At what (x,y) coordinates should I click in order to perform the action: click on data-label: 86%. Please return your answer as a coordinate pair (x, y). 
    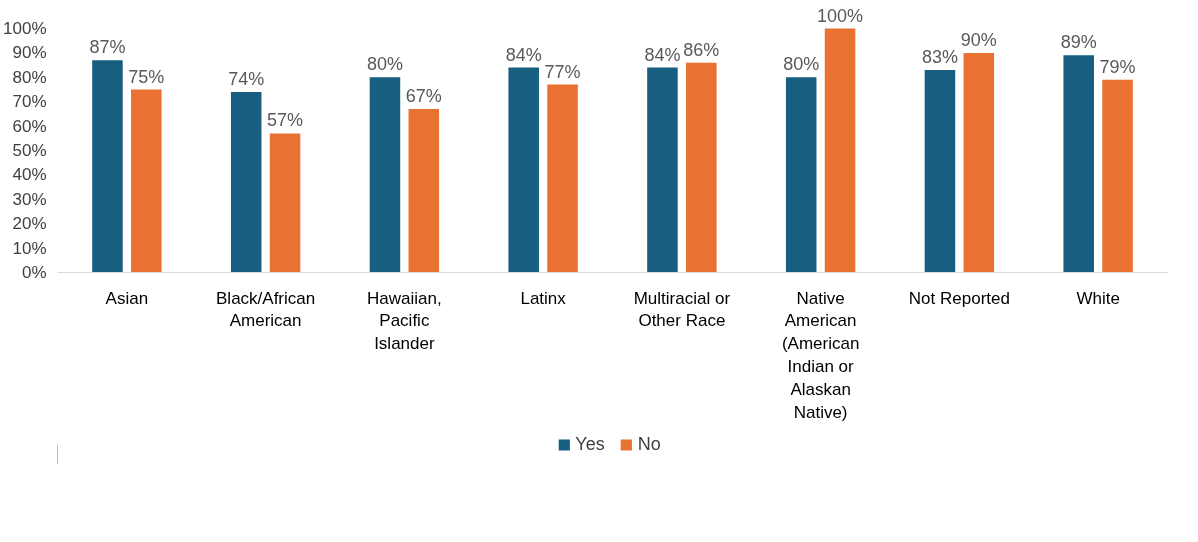
    Looking at the image, I should click on (701, 49).